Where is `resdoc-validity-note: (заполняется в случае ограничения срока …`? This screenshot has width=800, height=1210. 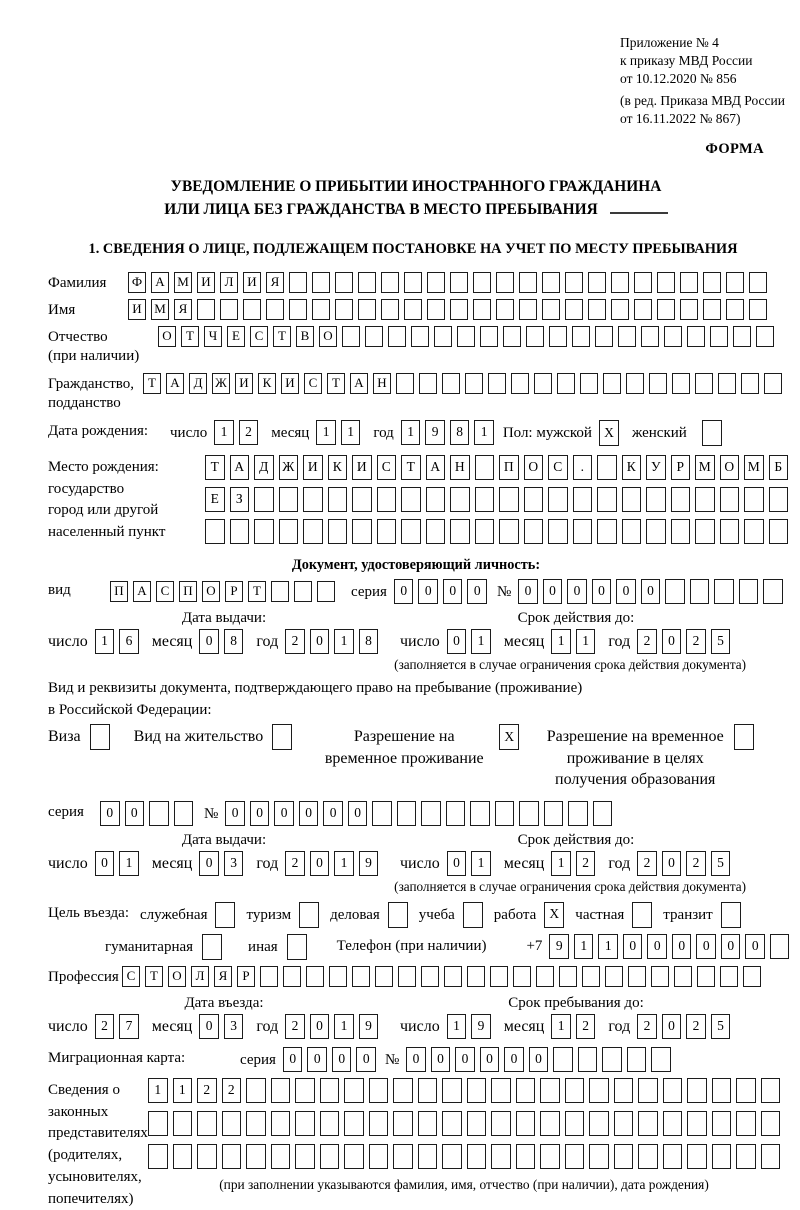
resdoc-validity-note: (заполняется в случае ограничения срока … is located at coordinates (570, 886).